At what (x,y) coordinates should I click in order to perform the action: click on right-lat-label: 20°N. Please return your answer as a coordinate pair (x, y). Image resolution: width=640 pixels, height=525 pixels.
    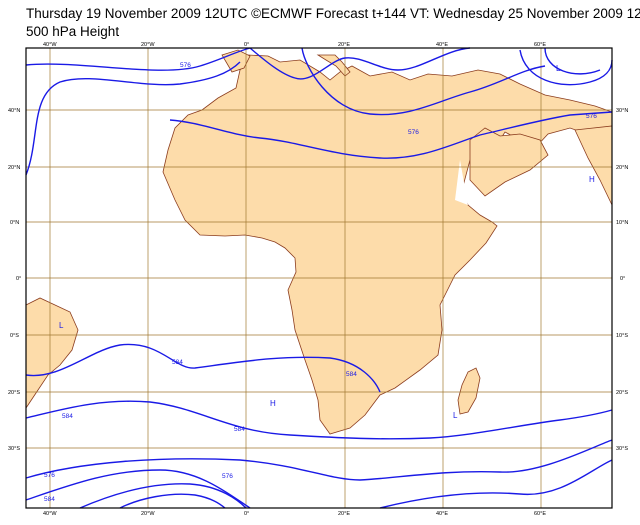
    Looking at the image, I should click on (622, 168).